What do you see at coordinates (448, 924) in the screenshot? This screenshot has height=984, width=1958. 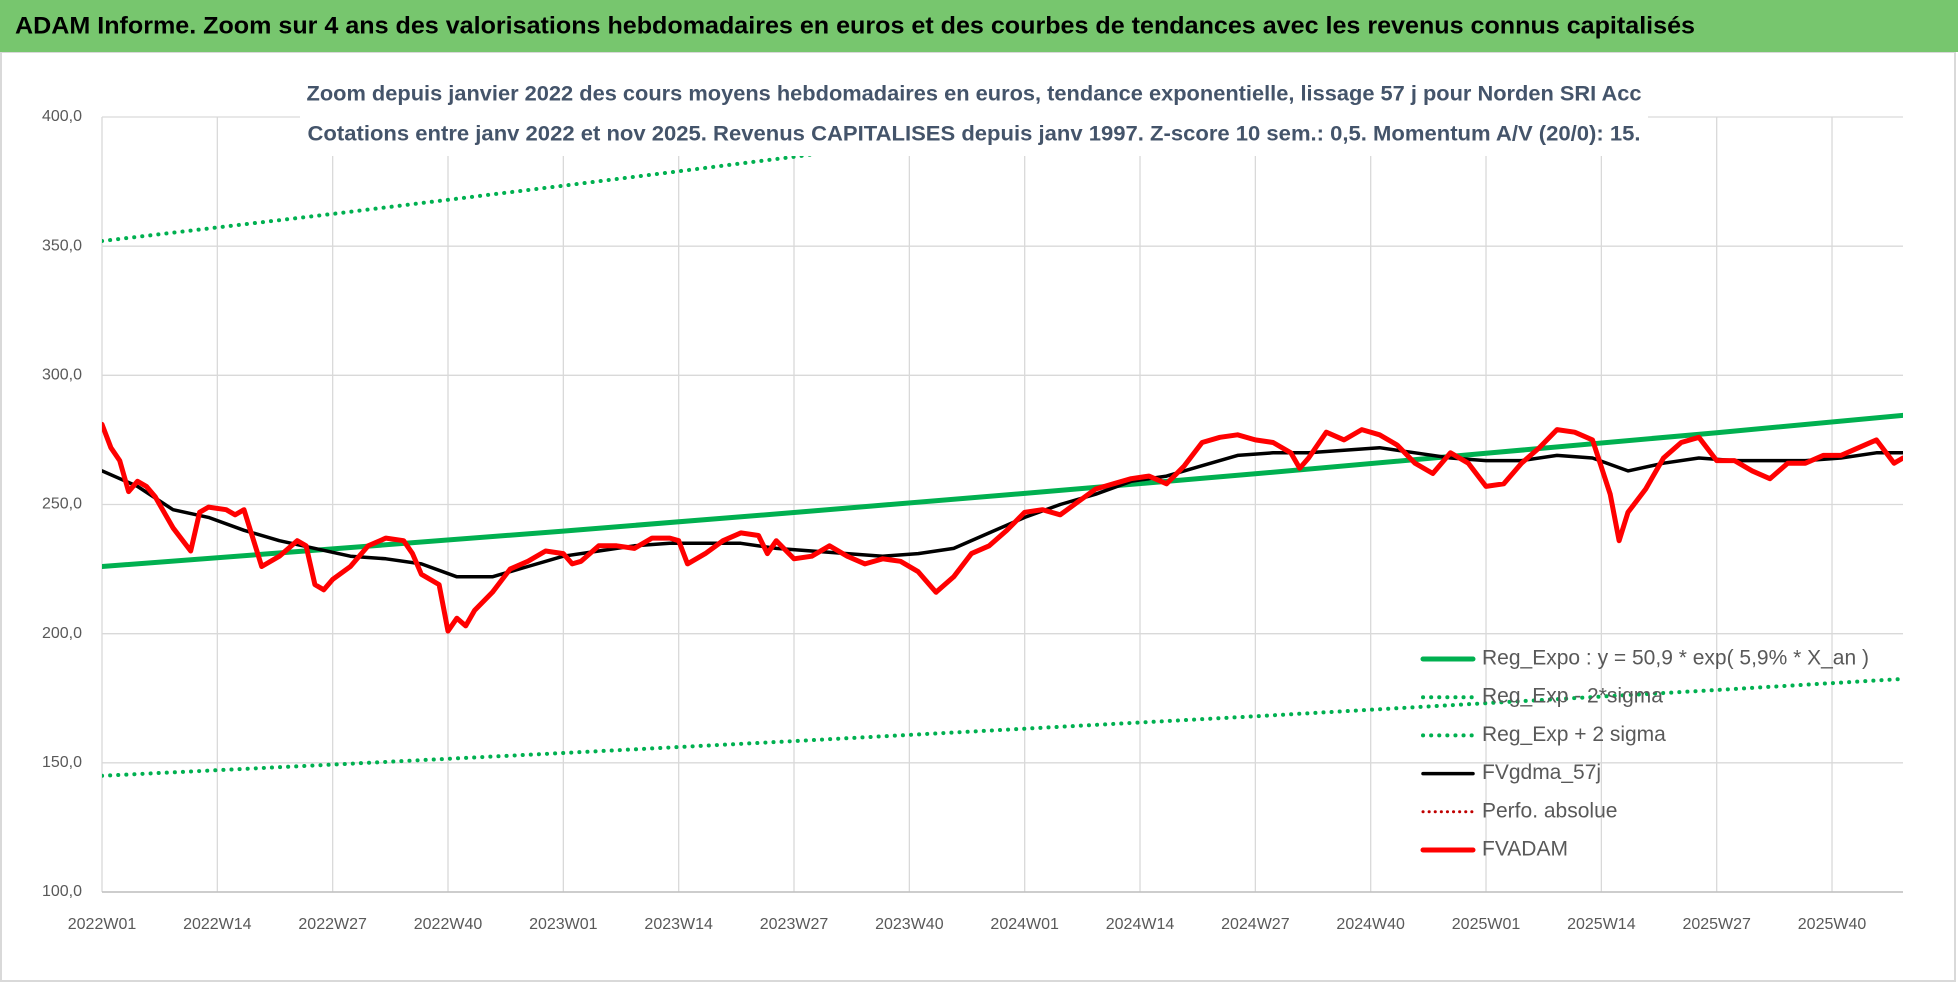 I see `x-tick-label: 2022W40` at bounding box center [448, 924].